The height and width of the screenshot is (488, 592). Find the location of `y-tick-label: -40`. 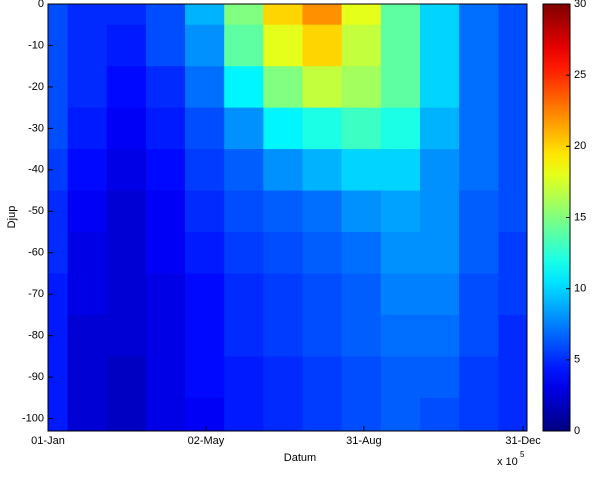

y-tick-label: -40 is located at coordinates (36, 170).